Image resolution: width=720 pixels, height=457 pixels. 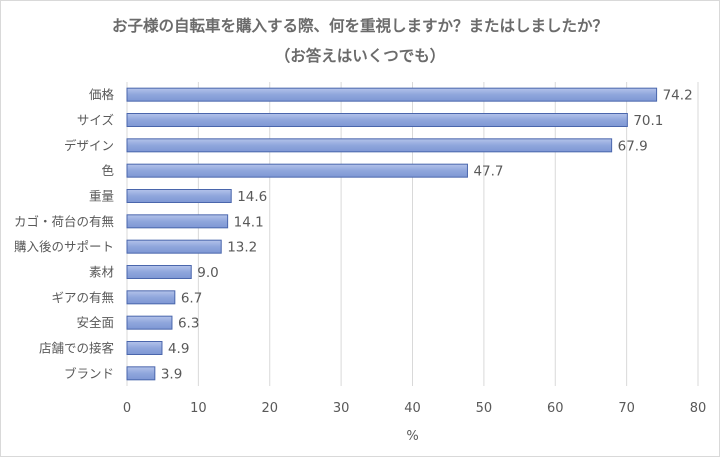 What do you see at coordinates (488, 172) in the screenshot?
I see `data-label: 47.7` at bounding box center [488, 172].